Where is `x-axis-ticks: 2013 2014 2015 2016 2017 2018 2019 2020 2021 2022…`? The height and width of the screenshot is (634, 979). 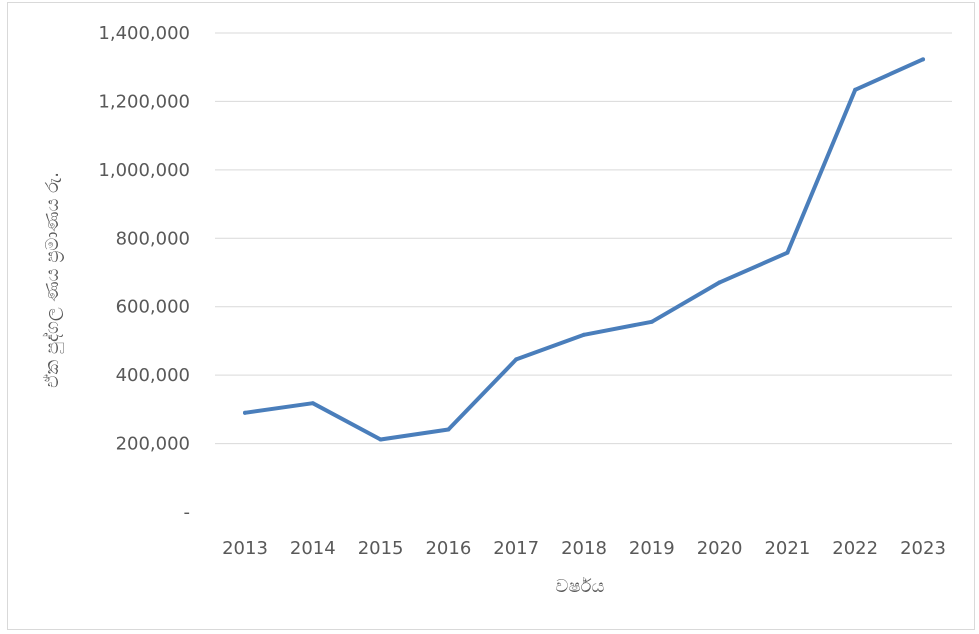
x-axis-ticks: 2013 2014 2015 2016 2017 2018 2019 2020 2021 2022… is located at coordinates (584, 548).